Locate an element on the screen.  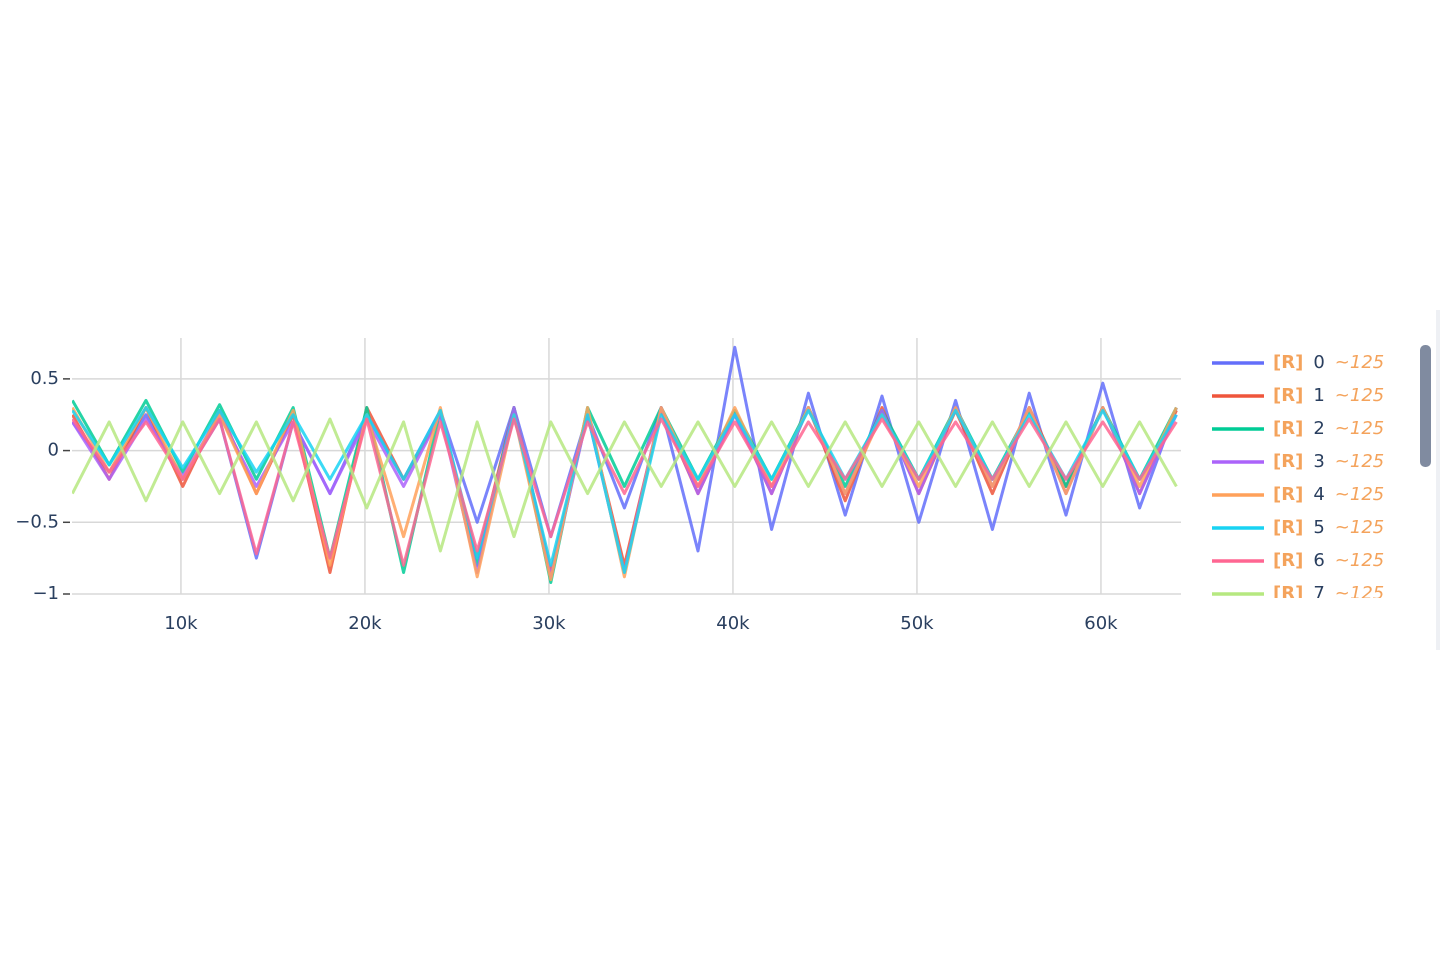
y-tick-label: −1 is located at coordinates (45, 593).